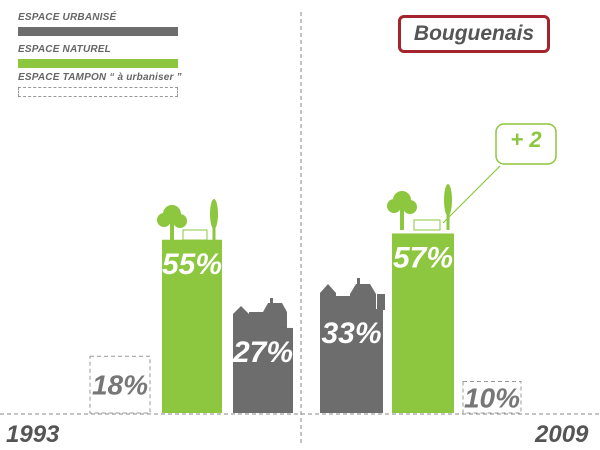 The height and width of the screenshot is (450, 600). I want to click on legend-swatch-naturel, so click(98, 63).